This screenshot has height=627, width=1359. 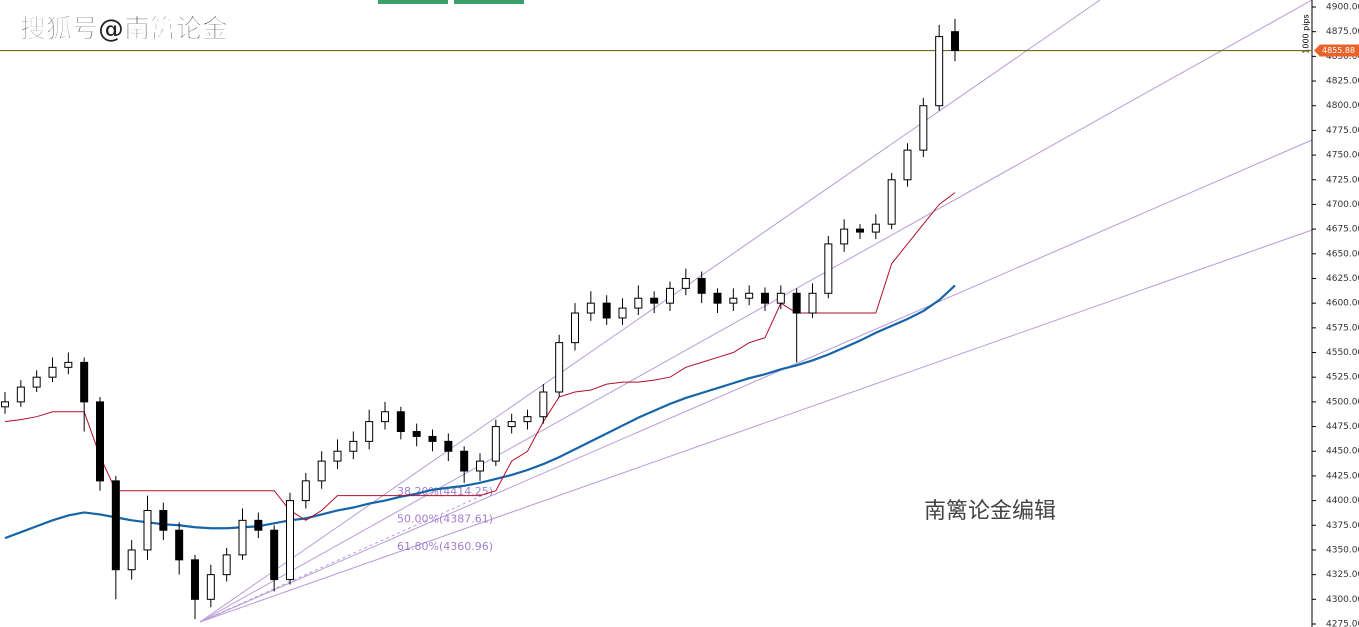 I want to click on y-tick-label: 4875.00, so click(x=1342, y=32).